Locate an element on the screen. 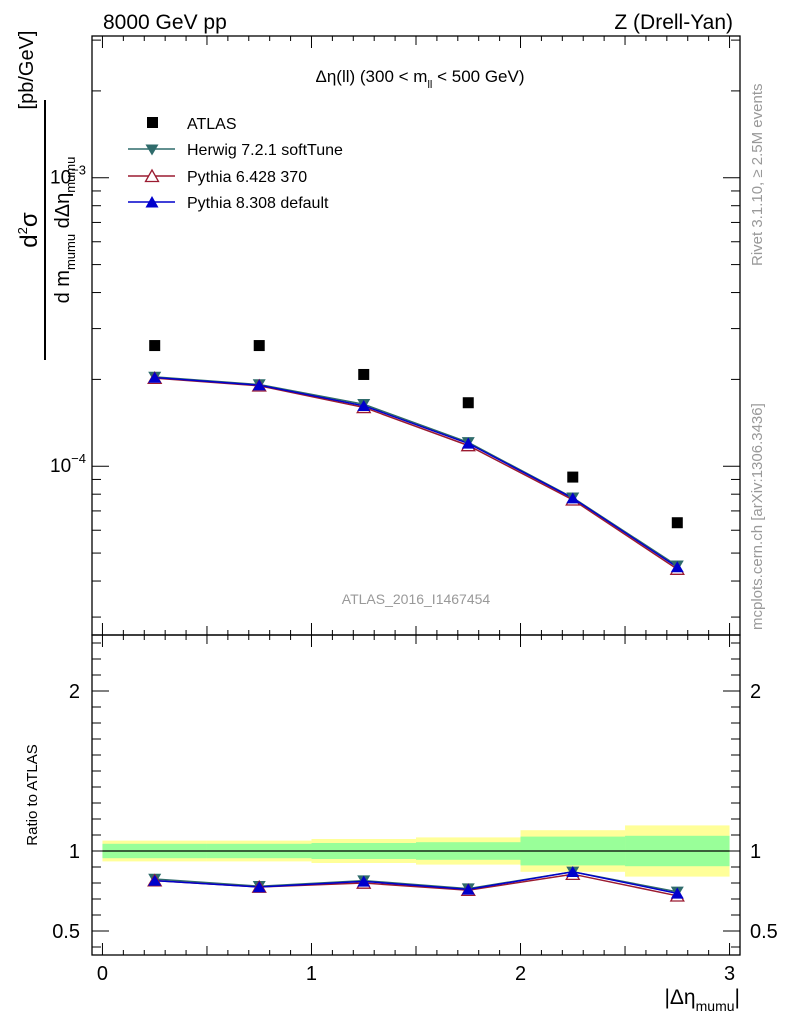 This screenshot has width=786, height=1024. legend-entry-atlas: ATLAS is located at coordinates (192, 124).